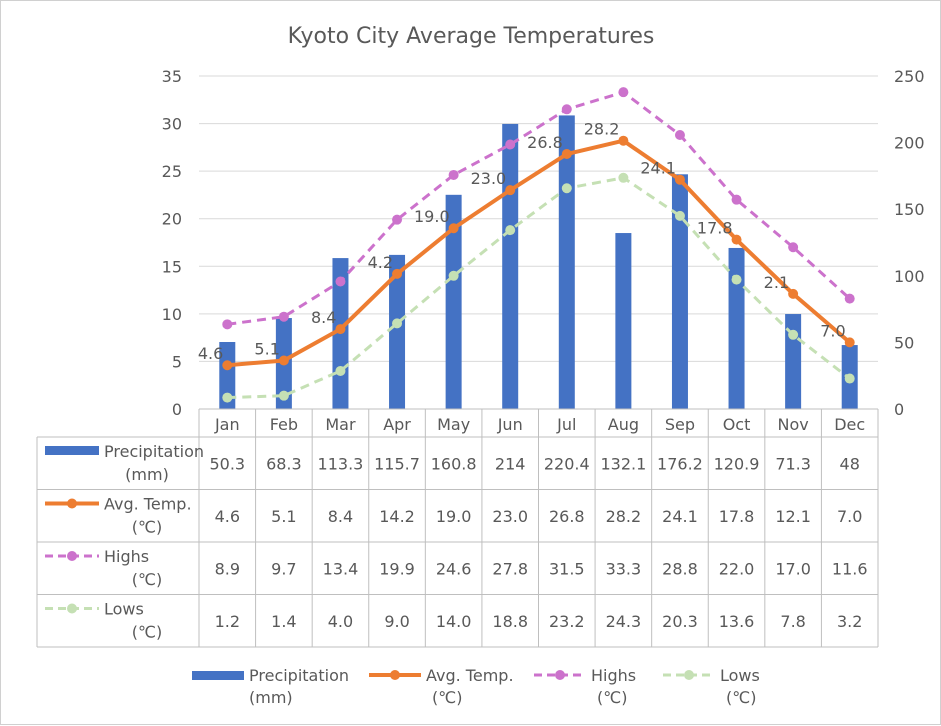  Describe the element at coordinates (72, 450) in the screenshot. I see `table-key-precipitation` at that location.